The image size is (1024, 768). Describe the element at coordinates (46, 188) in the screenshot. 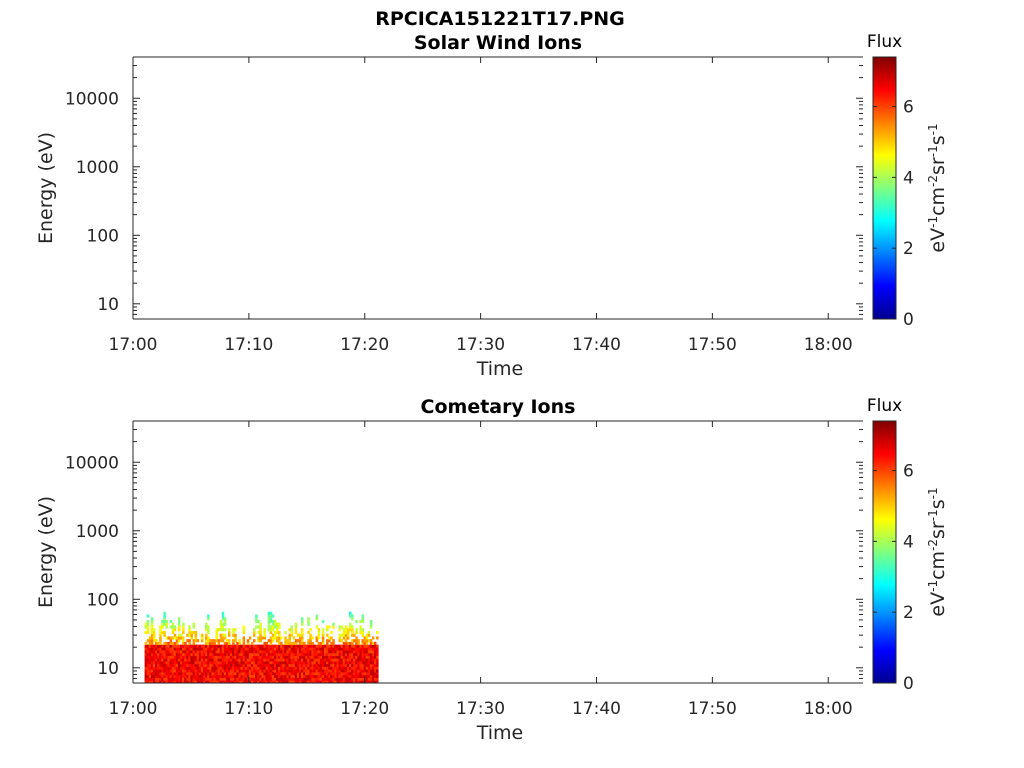

I see `y-axis-label: Energy (eV)` at that location.